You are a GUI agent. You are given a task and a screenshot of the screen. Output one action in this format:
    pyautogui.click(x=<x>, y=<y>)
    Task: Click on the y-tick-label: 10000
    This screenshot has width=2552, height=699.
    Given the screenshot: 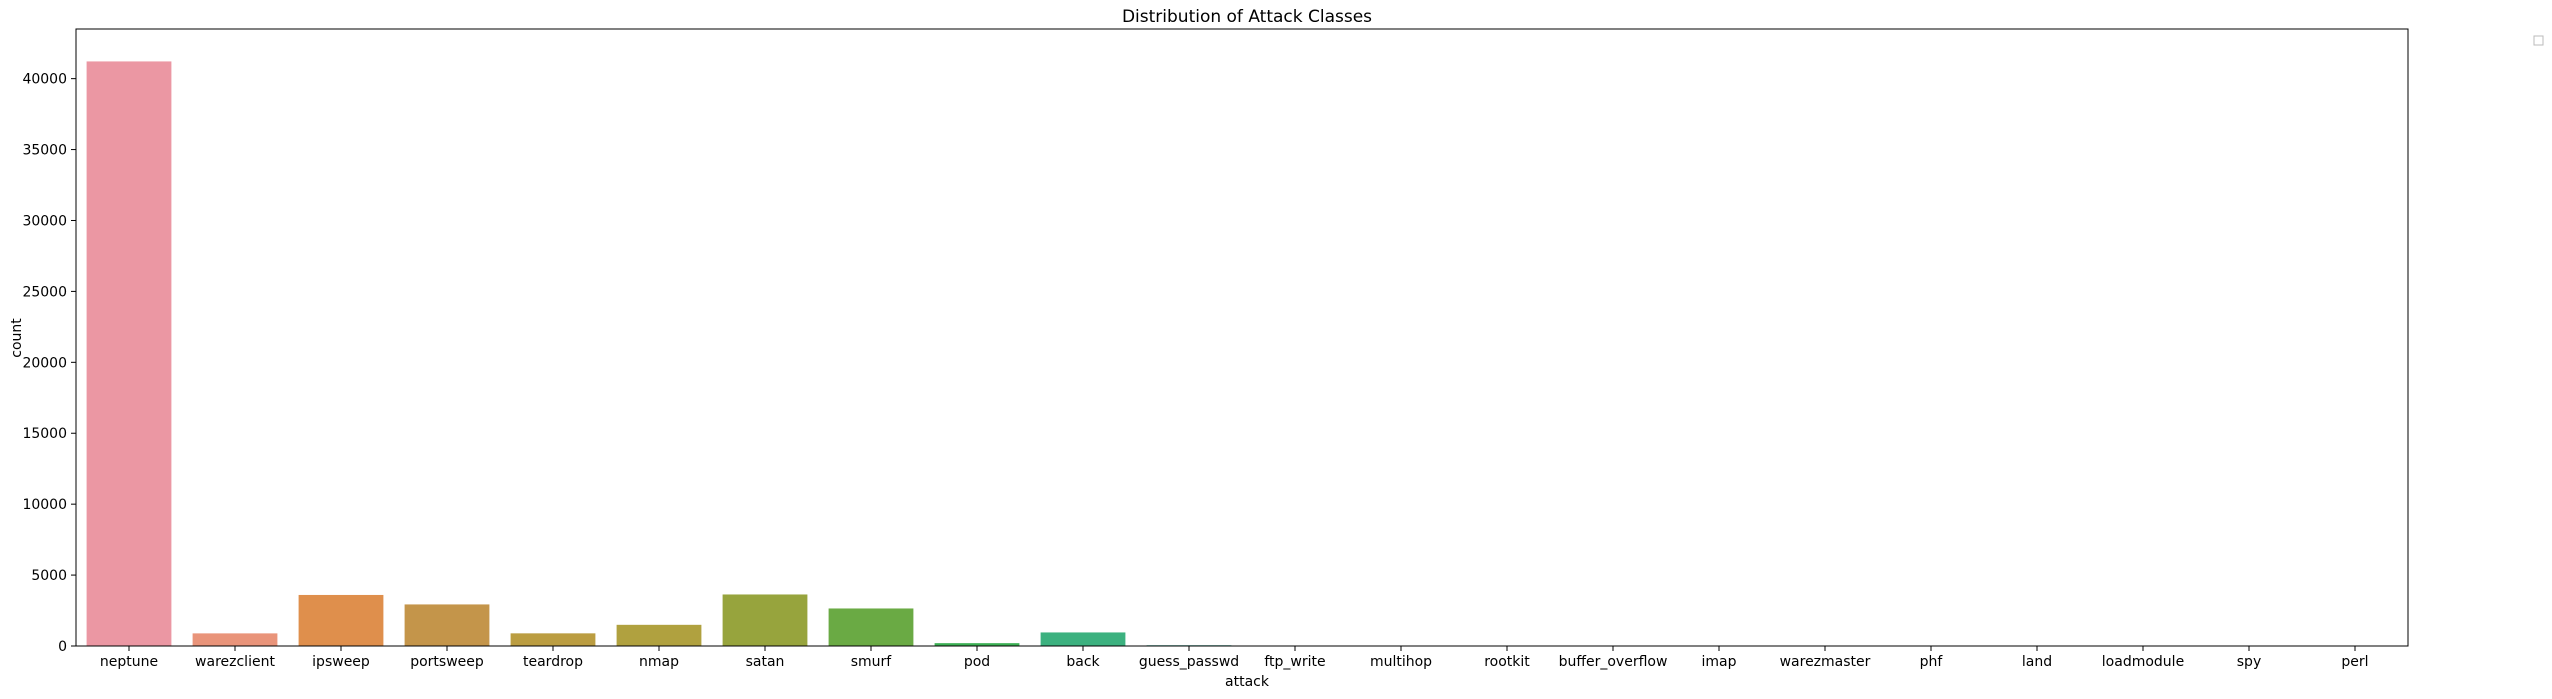 What is the action you would take?
    pyautogui.click(x=44, y=505)
    